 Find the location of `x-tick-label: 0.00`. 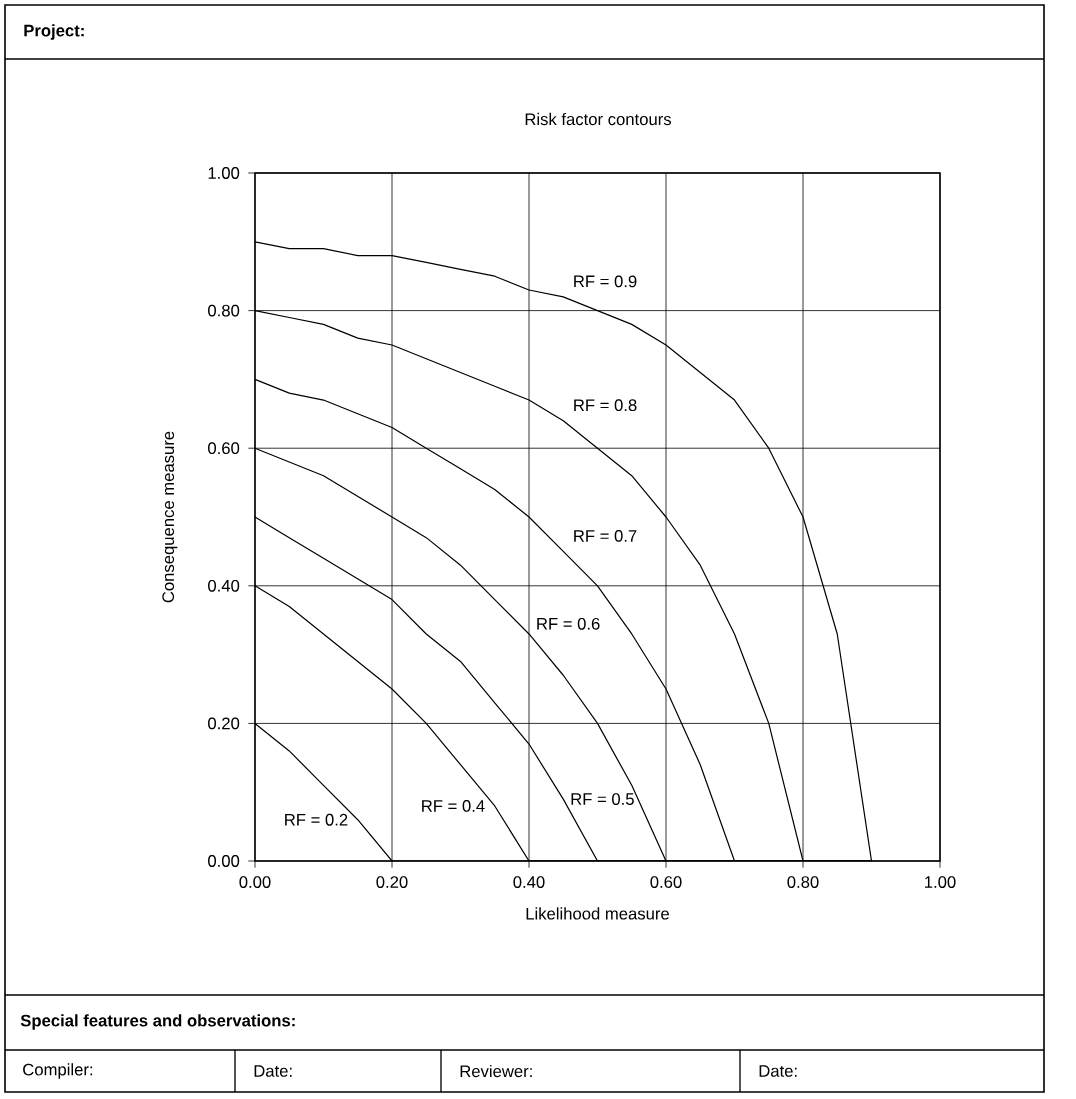

x-tick-label: 0.00 is located at coordinates (255, 882).